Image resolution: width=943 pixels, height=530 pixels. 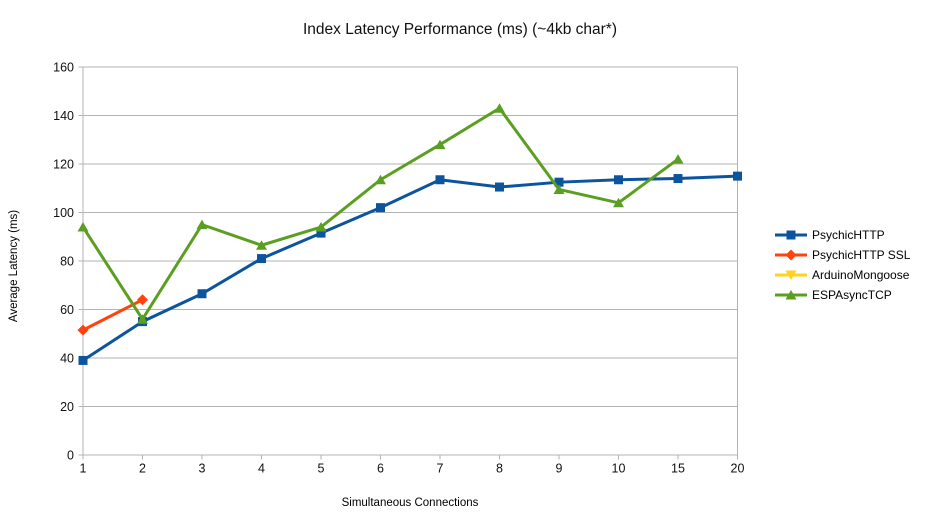 I want to click on x-axis-tick-label: 2, so click(x=142, y=469).